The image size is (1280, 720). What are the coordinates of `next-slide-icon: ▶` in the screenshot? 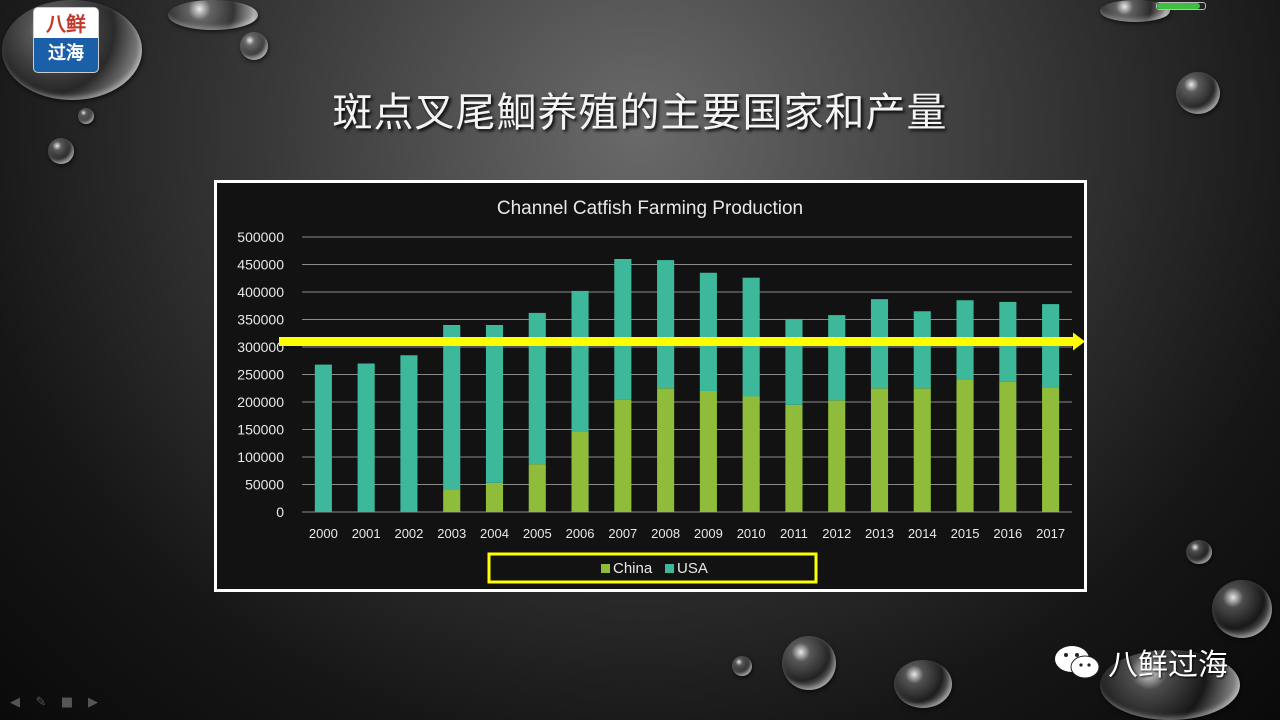 It's located at (93, 702).